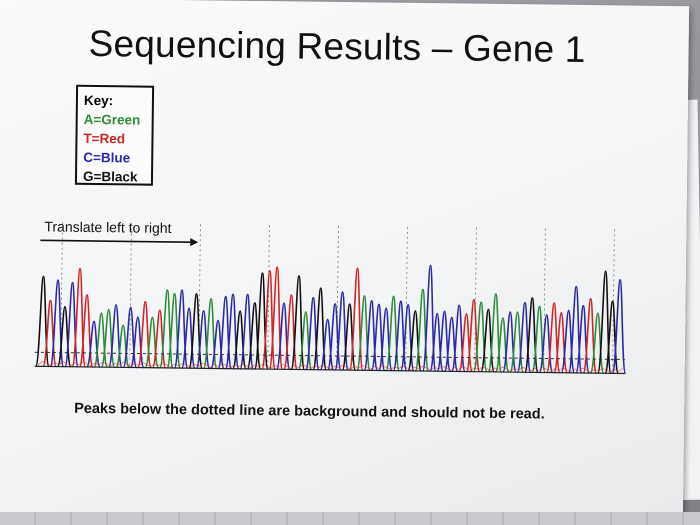 This screenshot has height=525, width=700. What do you see at coordinates (112, 119) in the screenshot?
I see `key-item-a: A=Green` at bounding box center [112, 119].